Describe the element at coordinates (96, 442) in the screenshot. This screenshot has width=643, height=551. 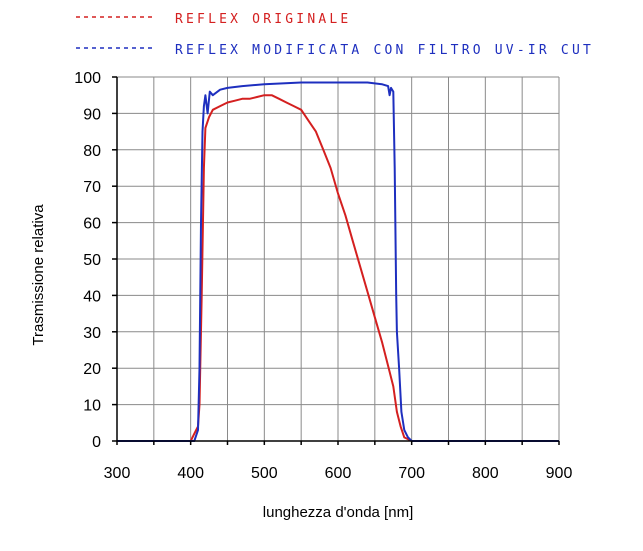
I see `y-tick-label: 0` at that location.